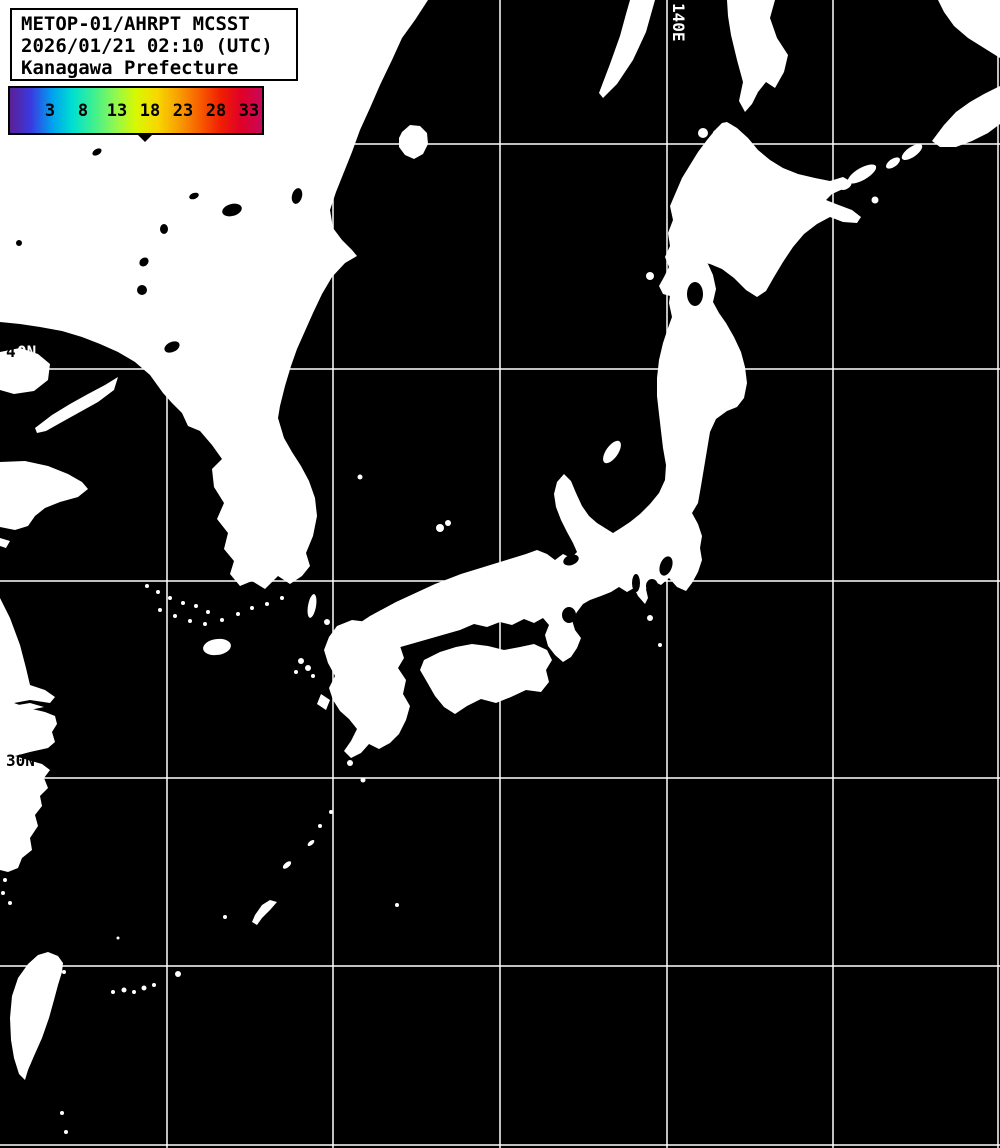  Describe the element at coordinates (97, 152) in the screenshot. I see `lake-a` at that location.